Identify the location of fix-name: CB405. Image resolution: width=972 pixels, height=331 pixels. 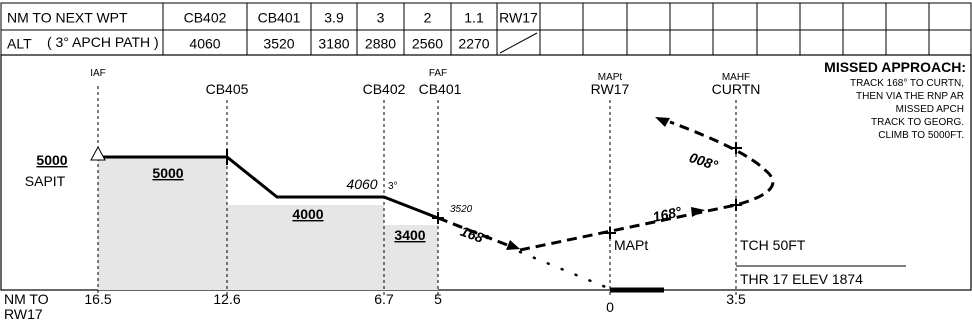
(227, 89).